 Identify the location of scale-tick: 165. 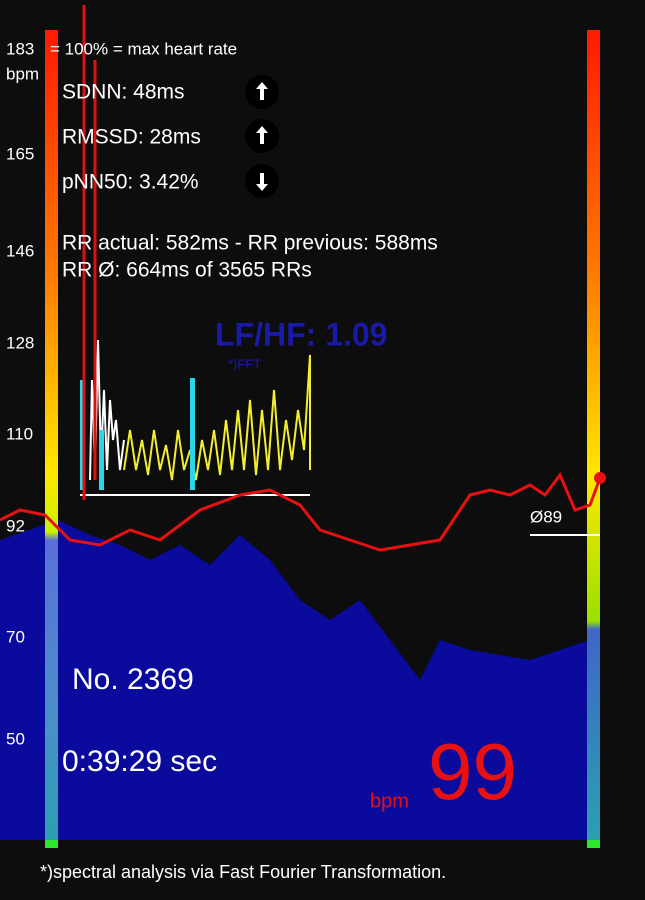
(20, 153).